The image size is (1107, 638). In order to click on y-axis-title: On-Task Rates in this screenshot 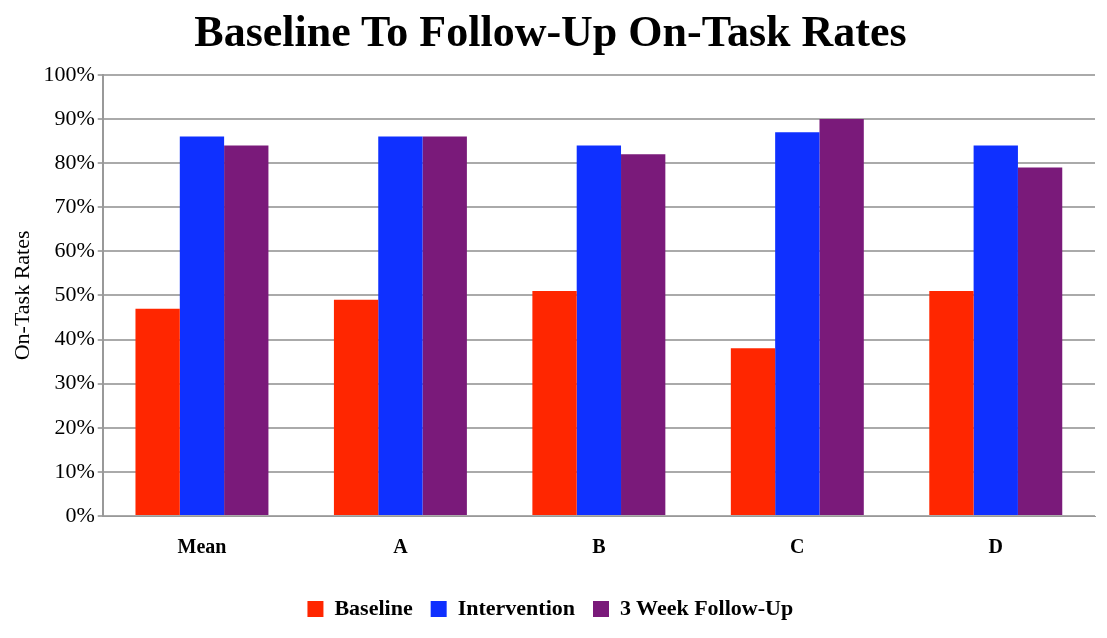, I will do `click(21, 295)`.